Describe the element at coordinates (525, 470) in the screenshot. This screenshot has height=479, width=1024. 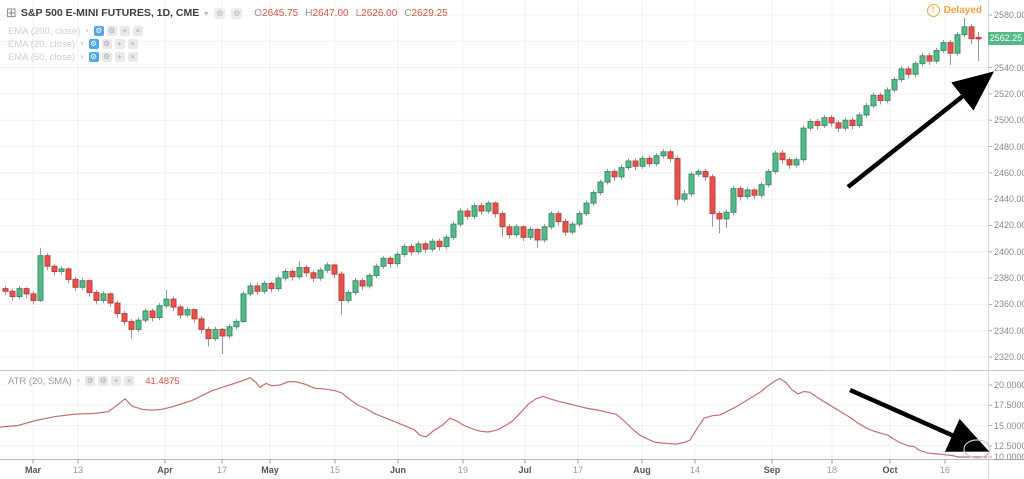
I see `time-axis-label: Jul` at that location.